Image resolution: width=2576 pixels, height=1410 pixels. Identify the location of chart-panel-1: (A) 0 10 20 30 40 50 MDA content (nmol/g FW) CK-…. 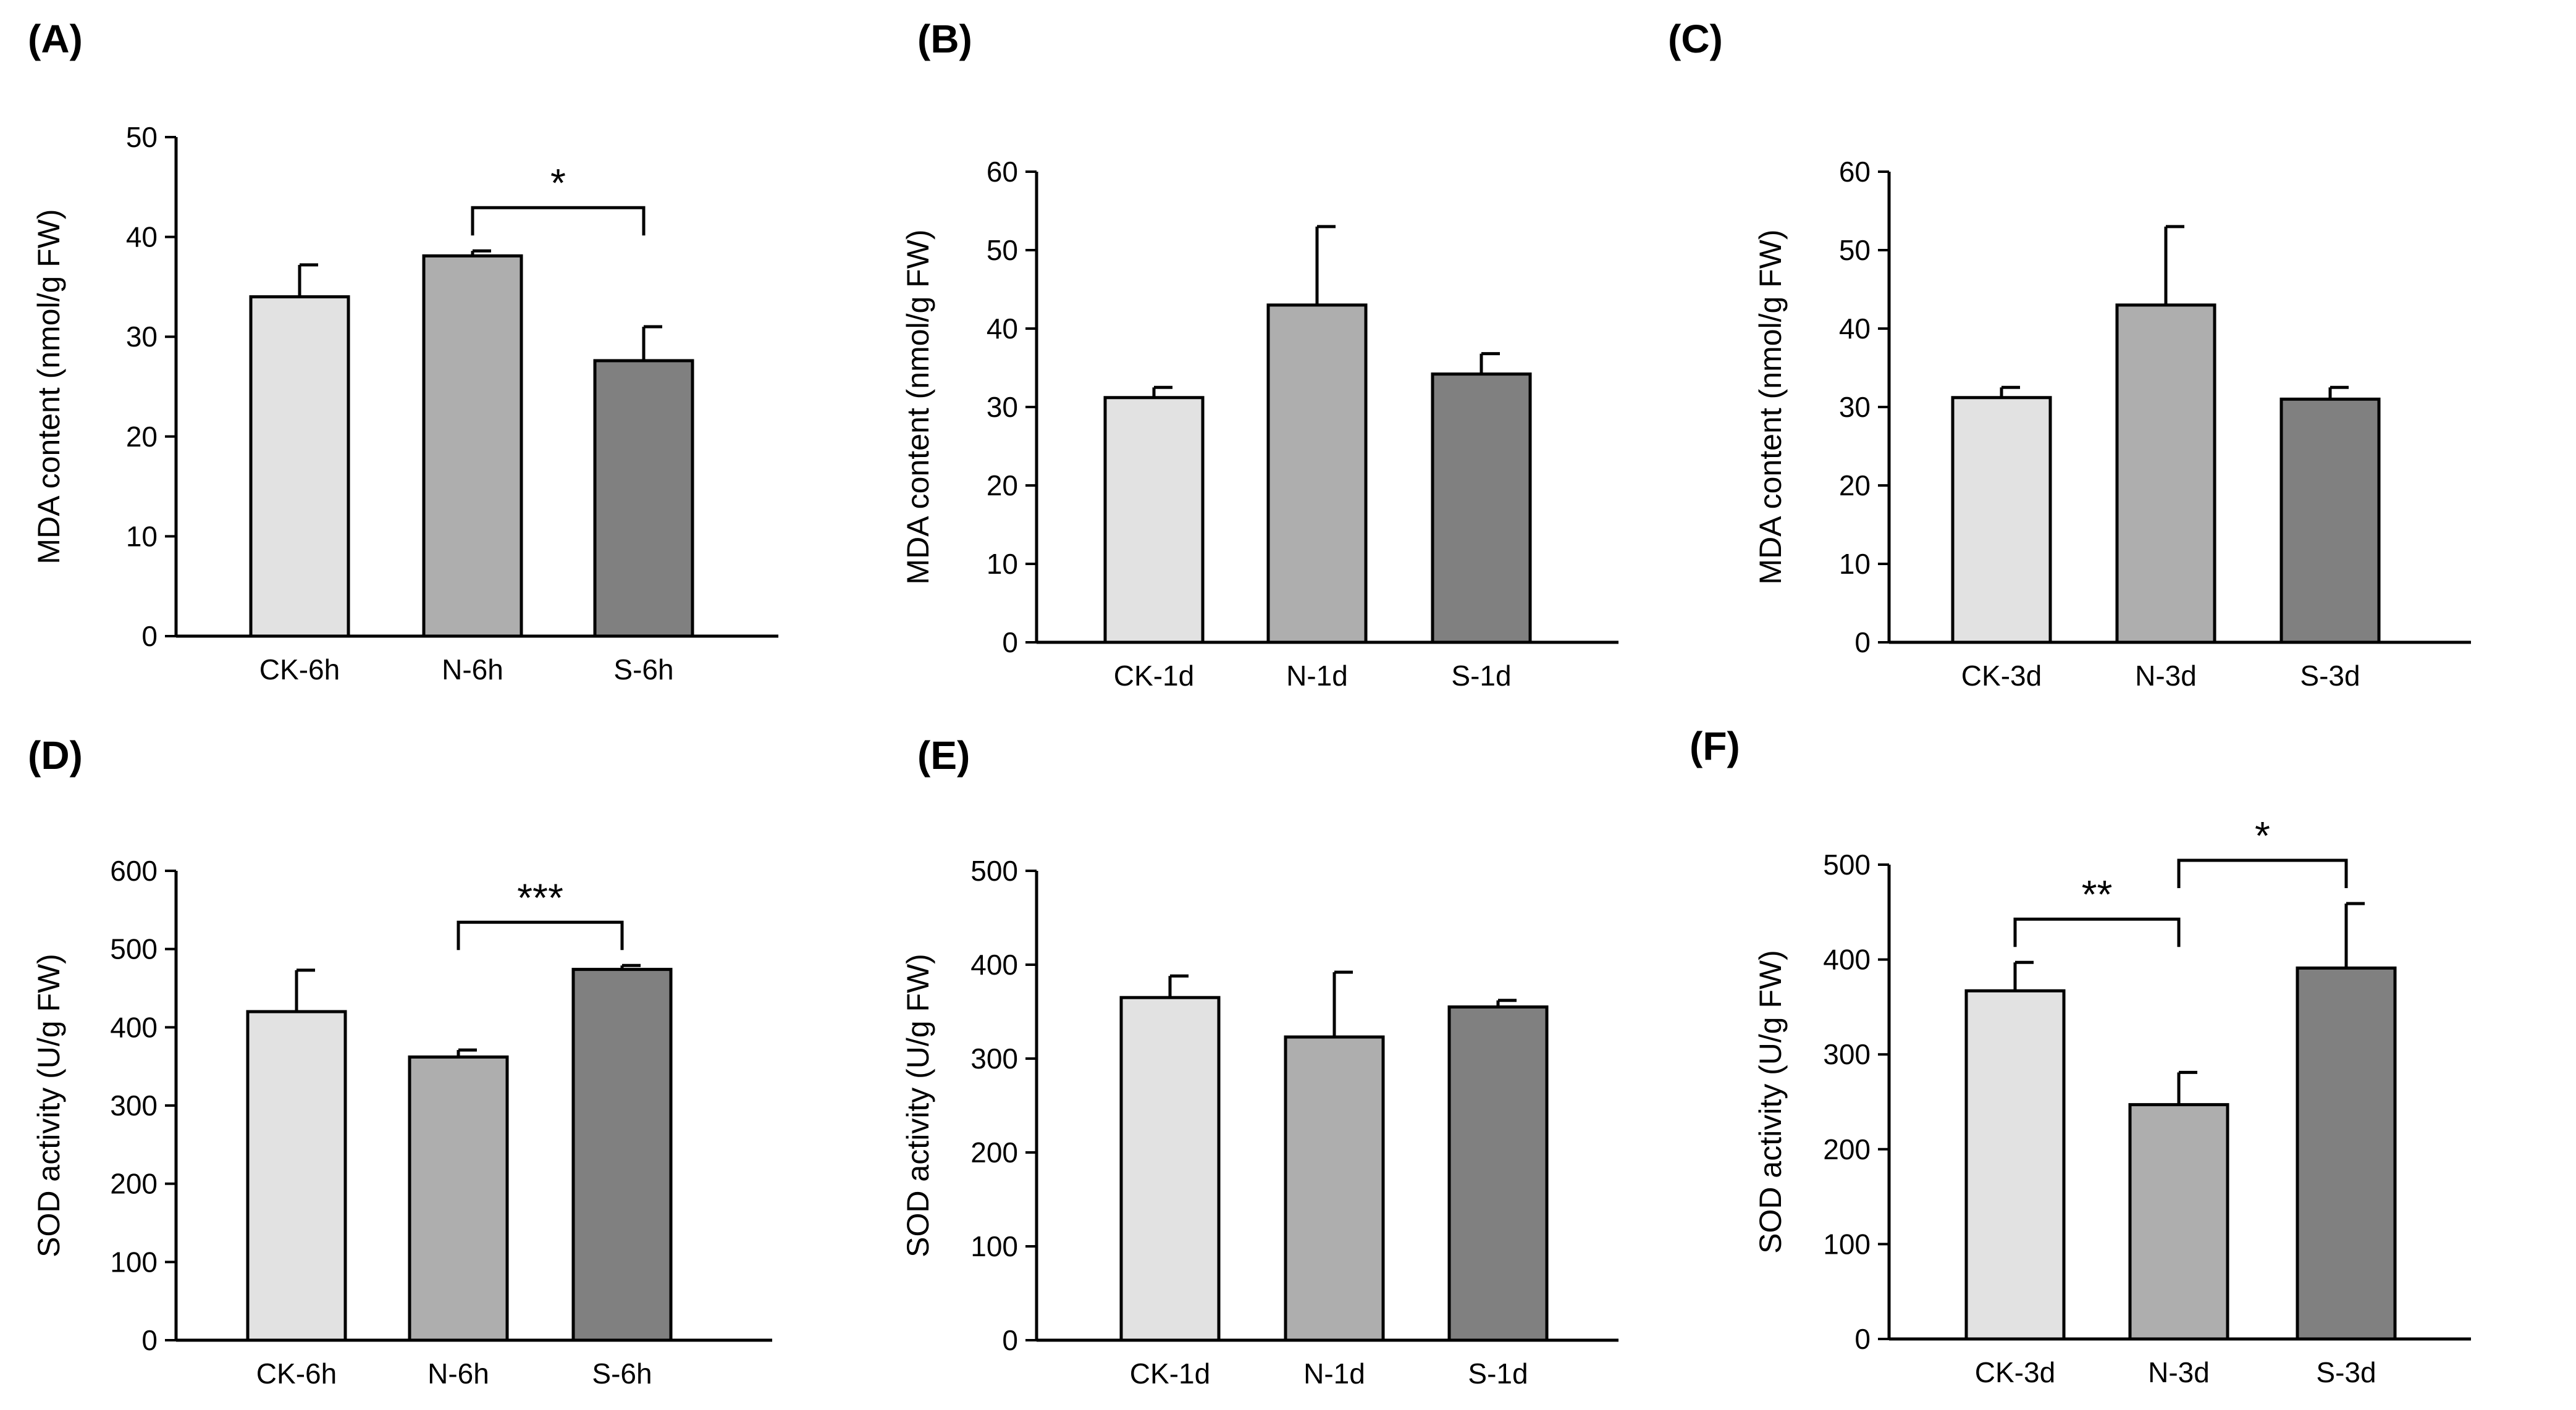
(403, 351).